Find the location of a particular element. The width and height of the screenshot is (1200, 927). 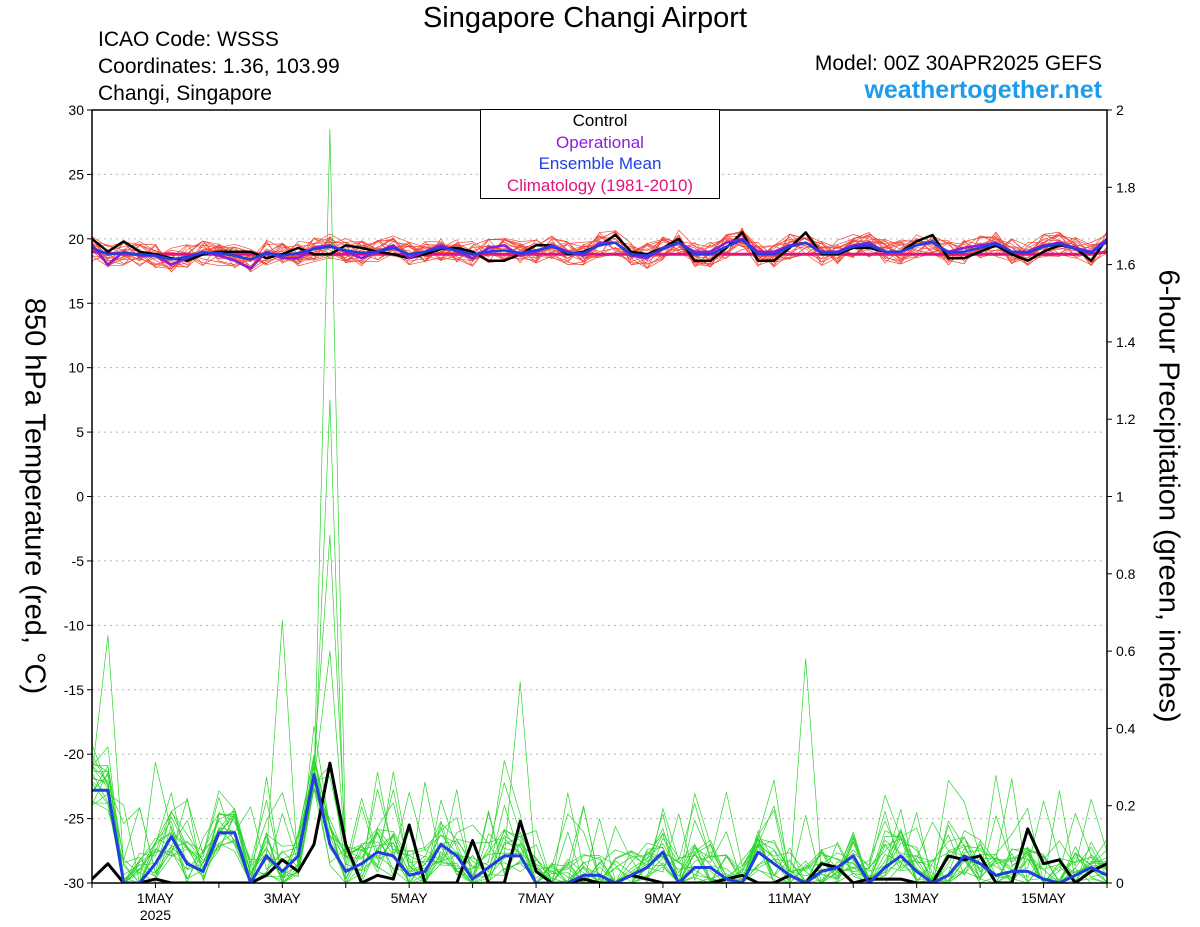

left-tick-label: -30 is located at coordinates (74, 883).